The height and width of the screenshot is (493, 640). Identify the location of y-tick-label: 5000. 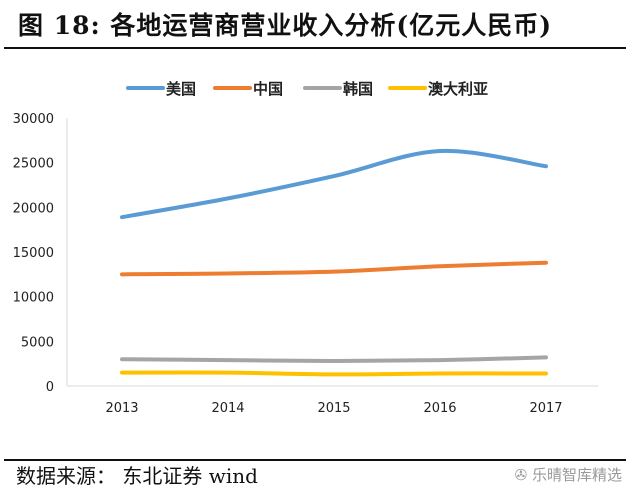
(37, 342).